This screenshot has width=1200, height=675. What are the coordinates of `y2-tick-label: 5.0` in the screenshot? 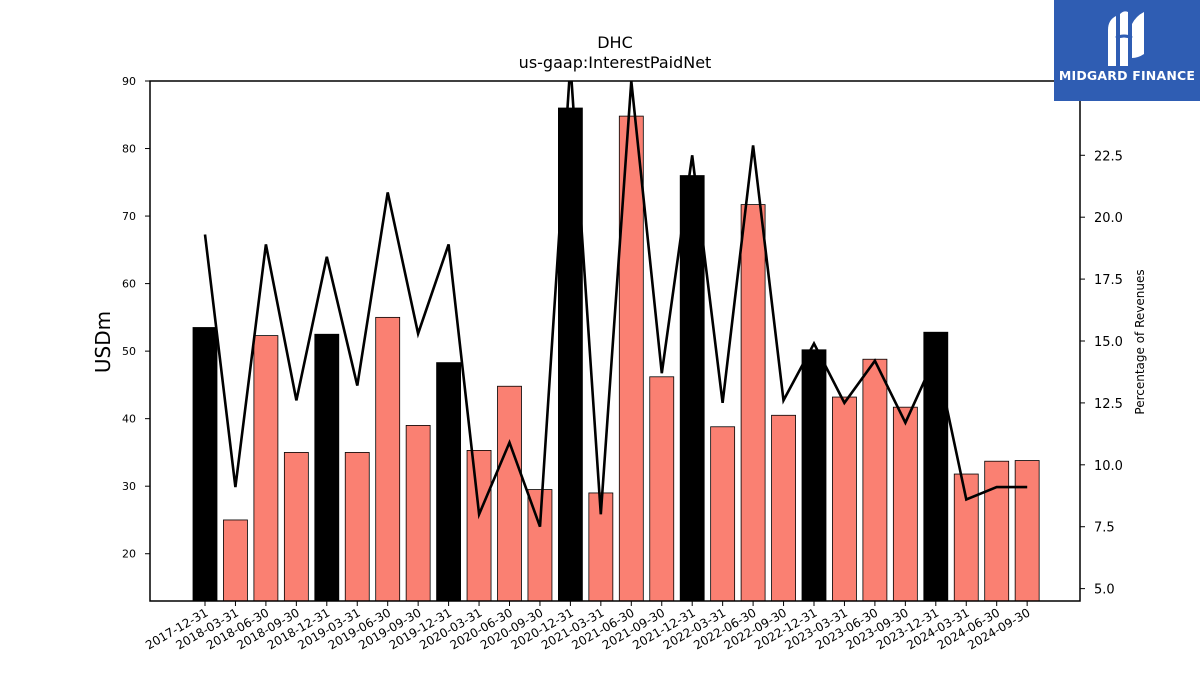 It's located at (1104, 590).